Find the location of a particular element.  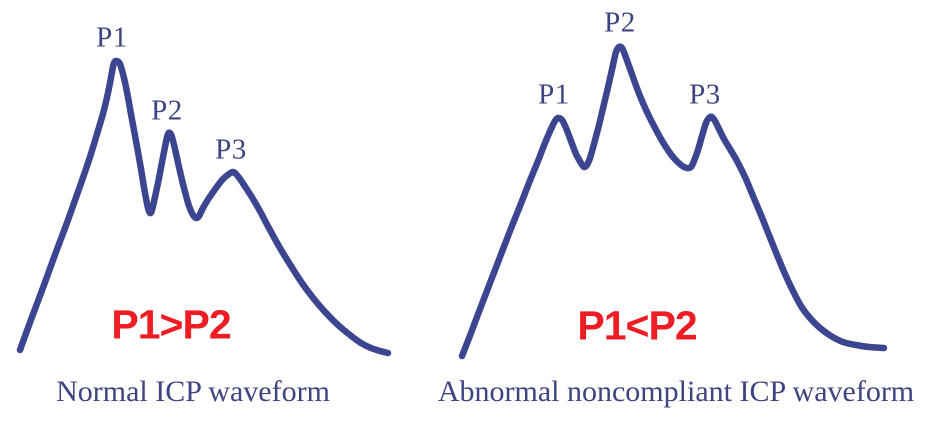

abnormal-p1-peak-label: P1 is located at coordinates (554, 94).